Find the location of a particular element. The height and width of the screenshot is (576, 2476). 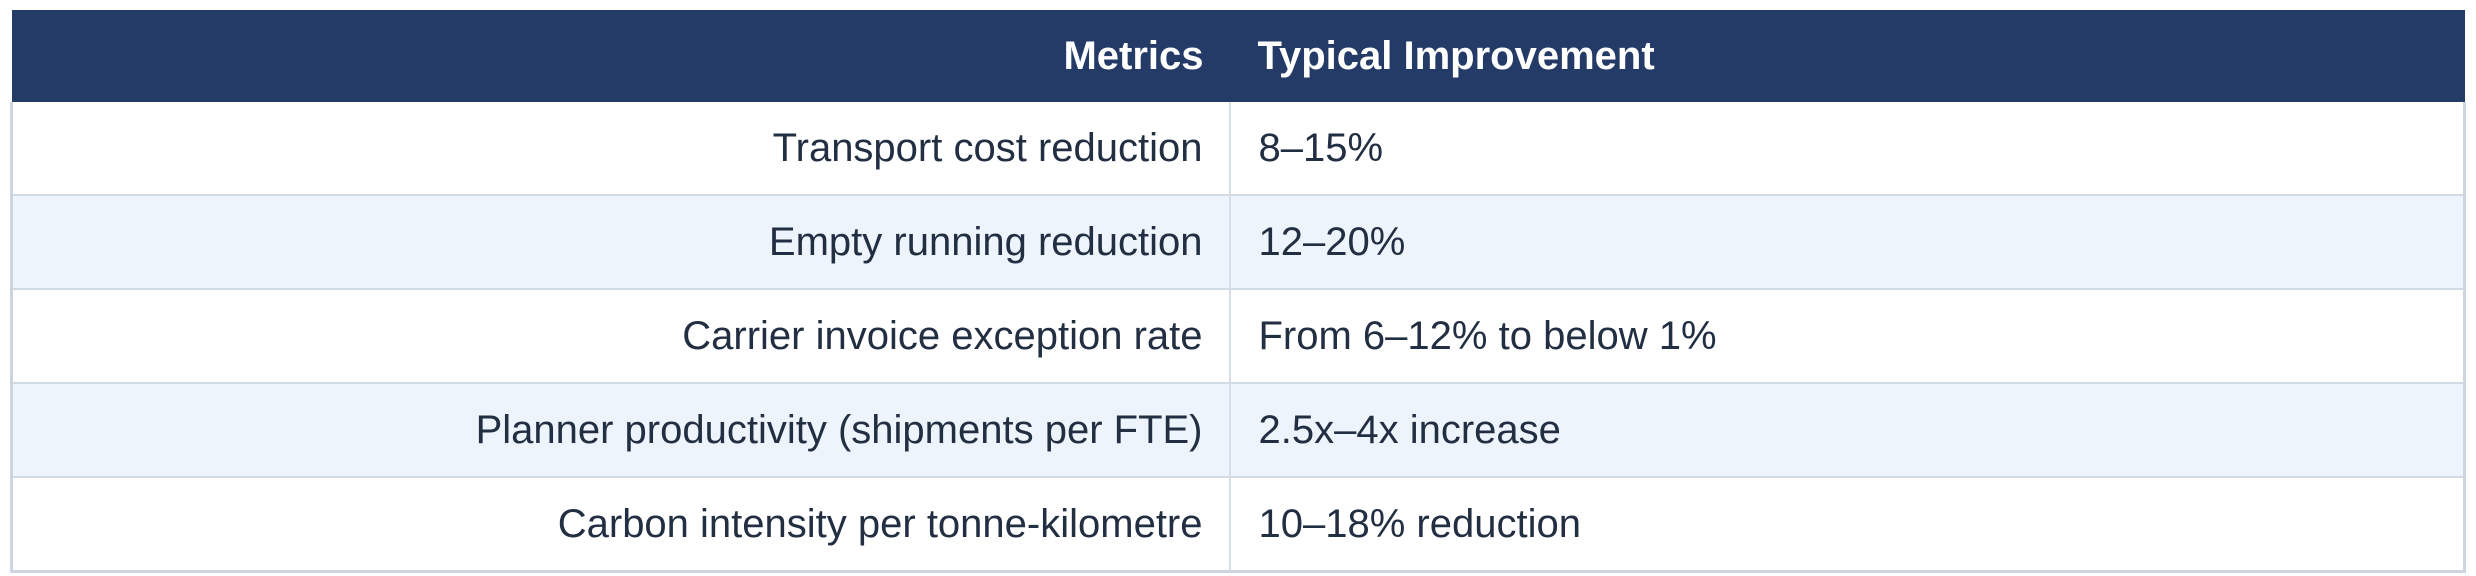

column-header-typical-improvement: Typical Improvement is located at coordinates (1847, 56).